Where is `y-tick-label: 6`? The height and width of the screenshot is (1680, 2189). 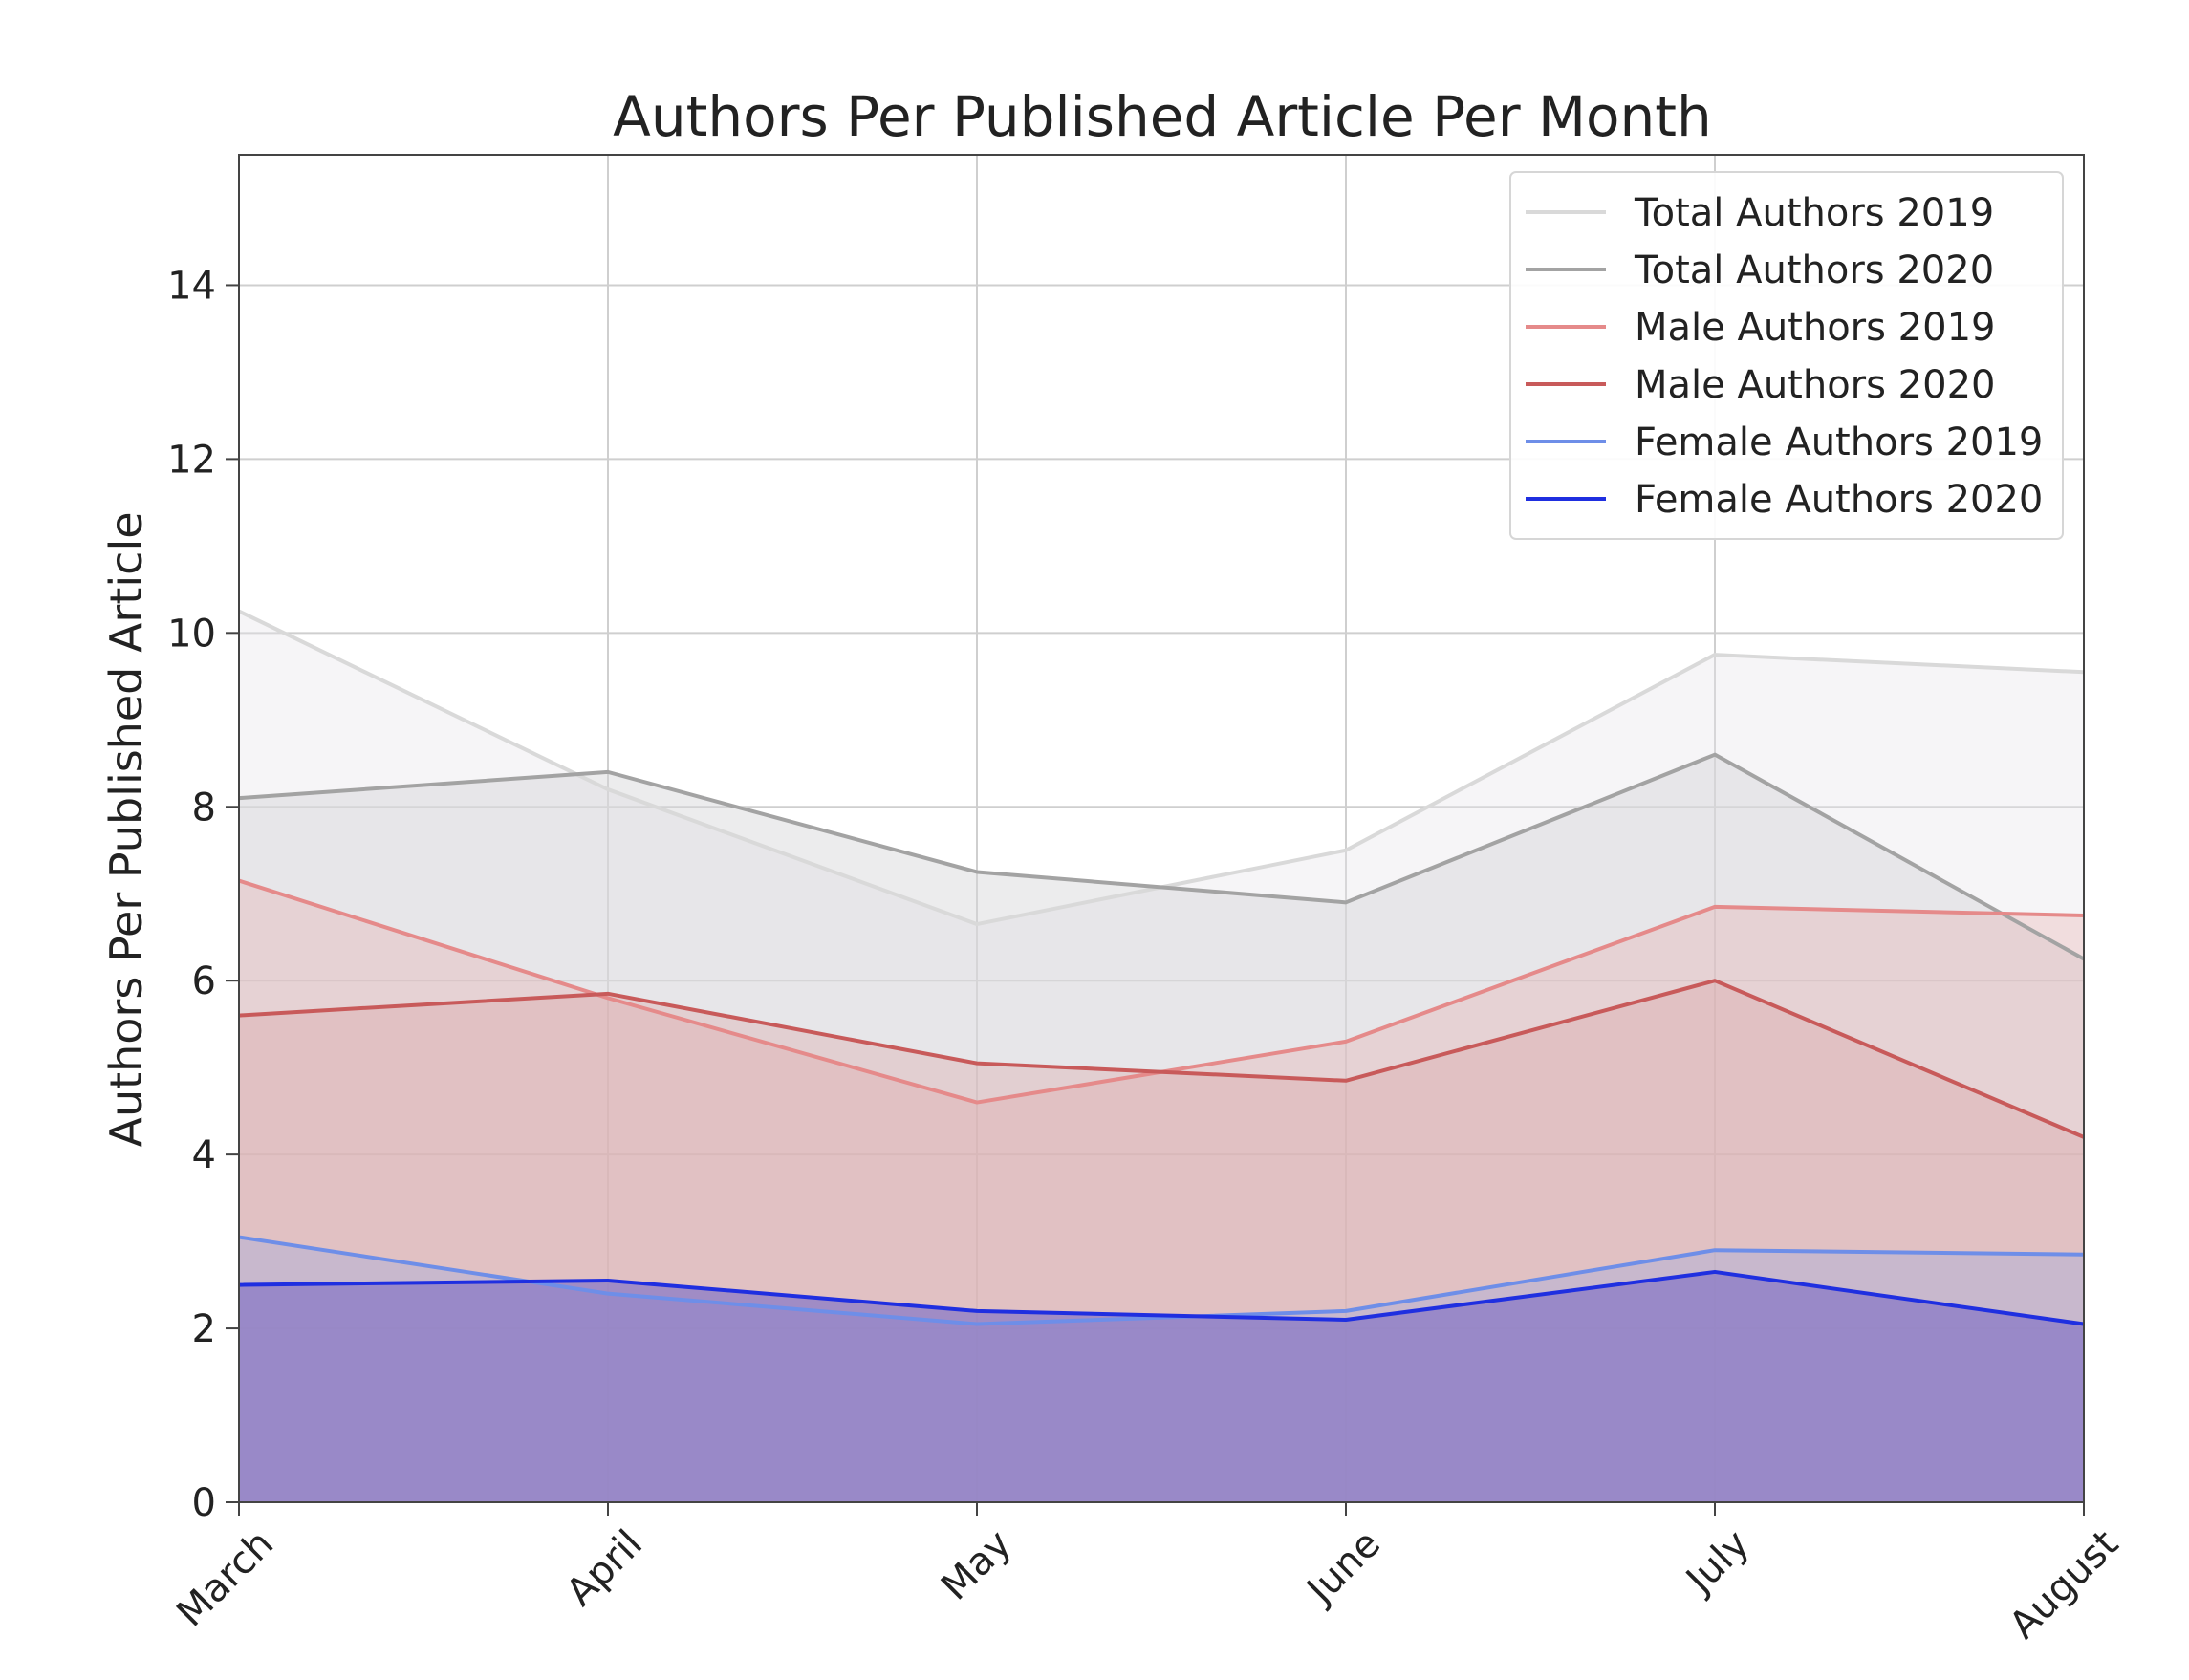 y-tick-label: 6 is located at coordinates (204, 981).